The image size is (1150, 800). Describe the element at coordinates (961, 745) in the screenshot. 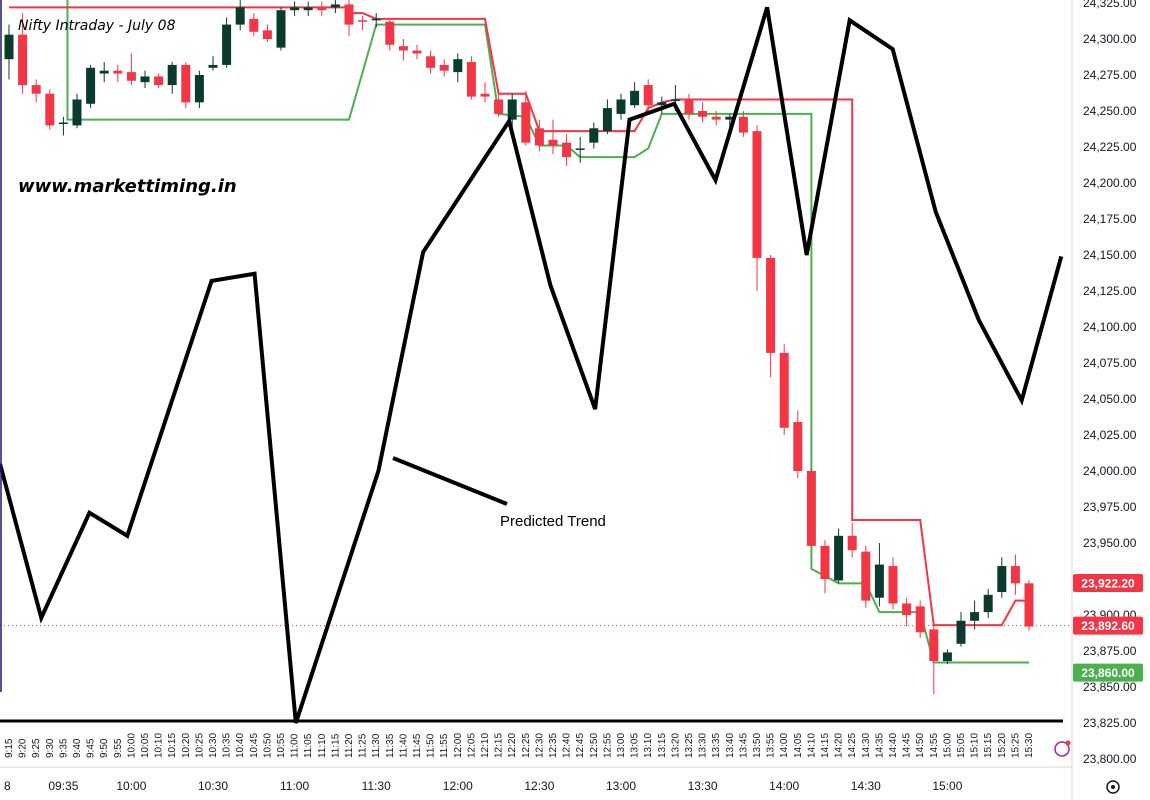

I see `x-slot-label: 15:05` at that location.